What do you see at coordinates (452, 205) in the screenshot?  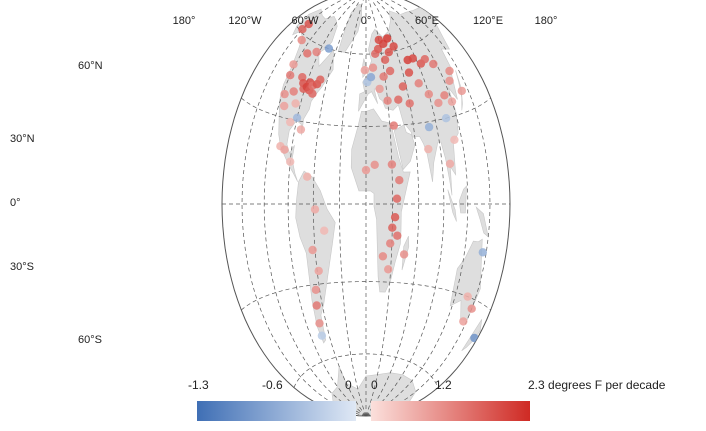 I see `land-sumatra` at bounding box center [452, 205].